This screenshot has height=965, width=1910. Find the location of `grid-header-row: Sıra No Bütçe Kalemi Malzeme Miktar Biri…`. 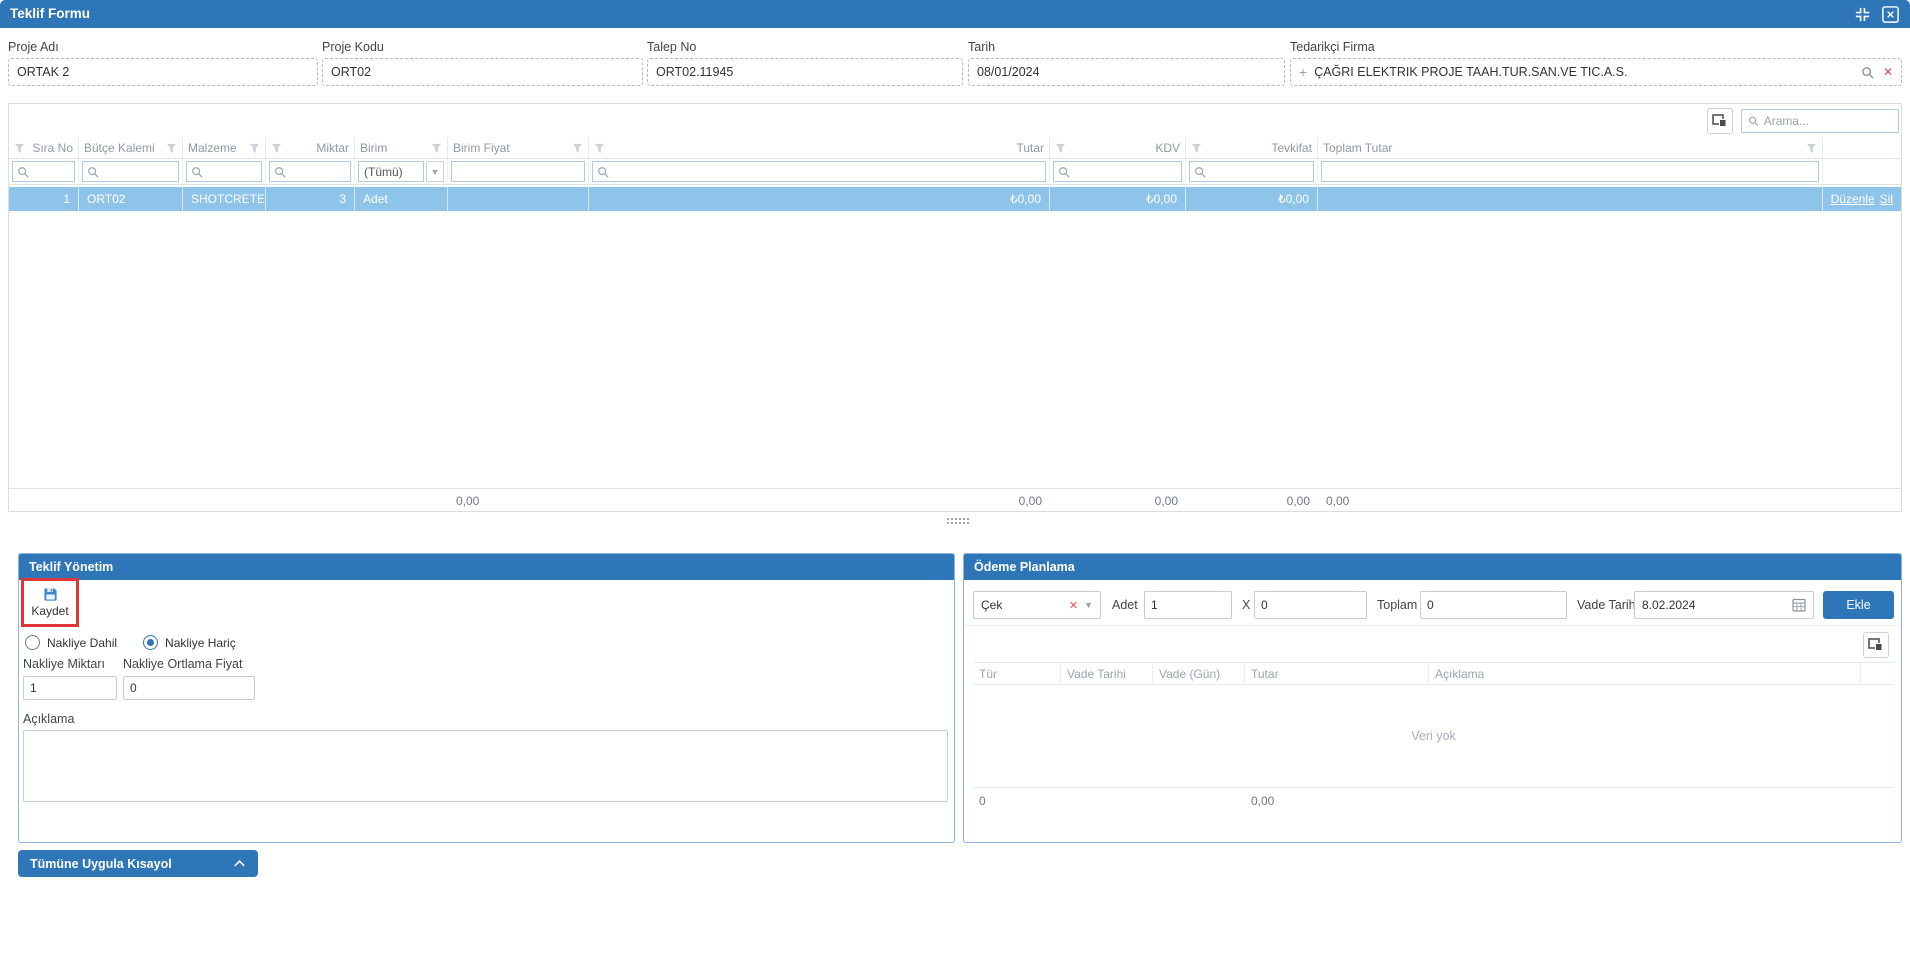

grid-header-row: Sıra No Bütçe Kalemi Malzeme Miktar Biri… is located at coordinates (955, 148).